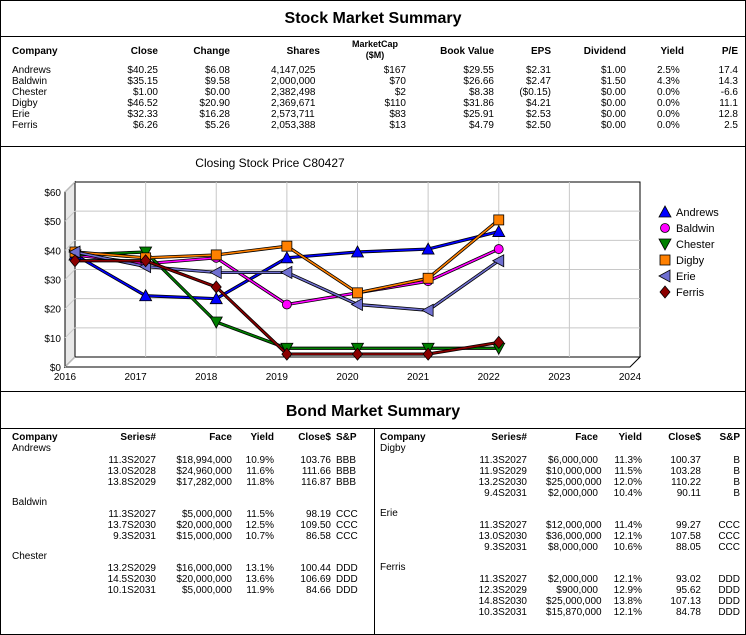 The image size is (746, 635). I want to click on bond-cell-face: $5,000,000, so click(206, 590).